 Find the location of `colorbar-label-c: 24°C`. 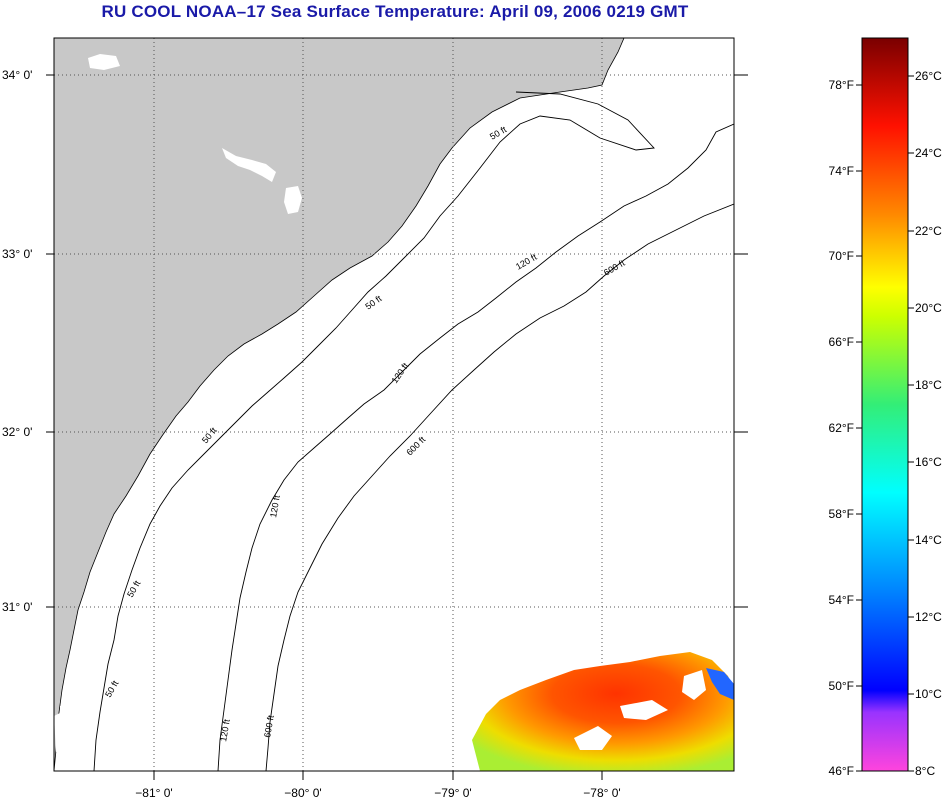

colorbar-label-c: 24°C is located at coordinates (928, 153).